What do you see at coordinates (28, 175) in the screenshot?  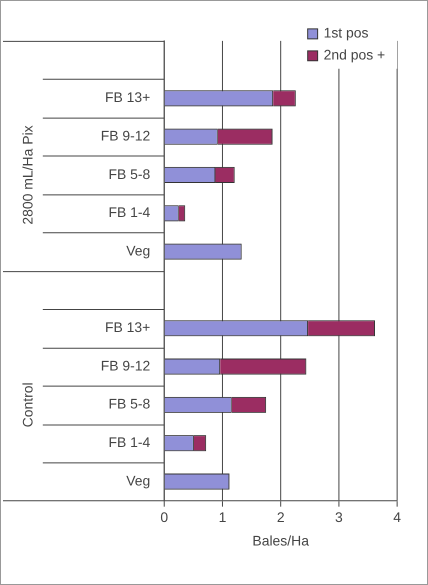 I see `text: 2800 mL/Ha Pix` at bounding box center [28, 175].